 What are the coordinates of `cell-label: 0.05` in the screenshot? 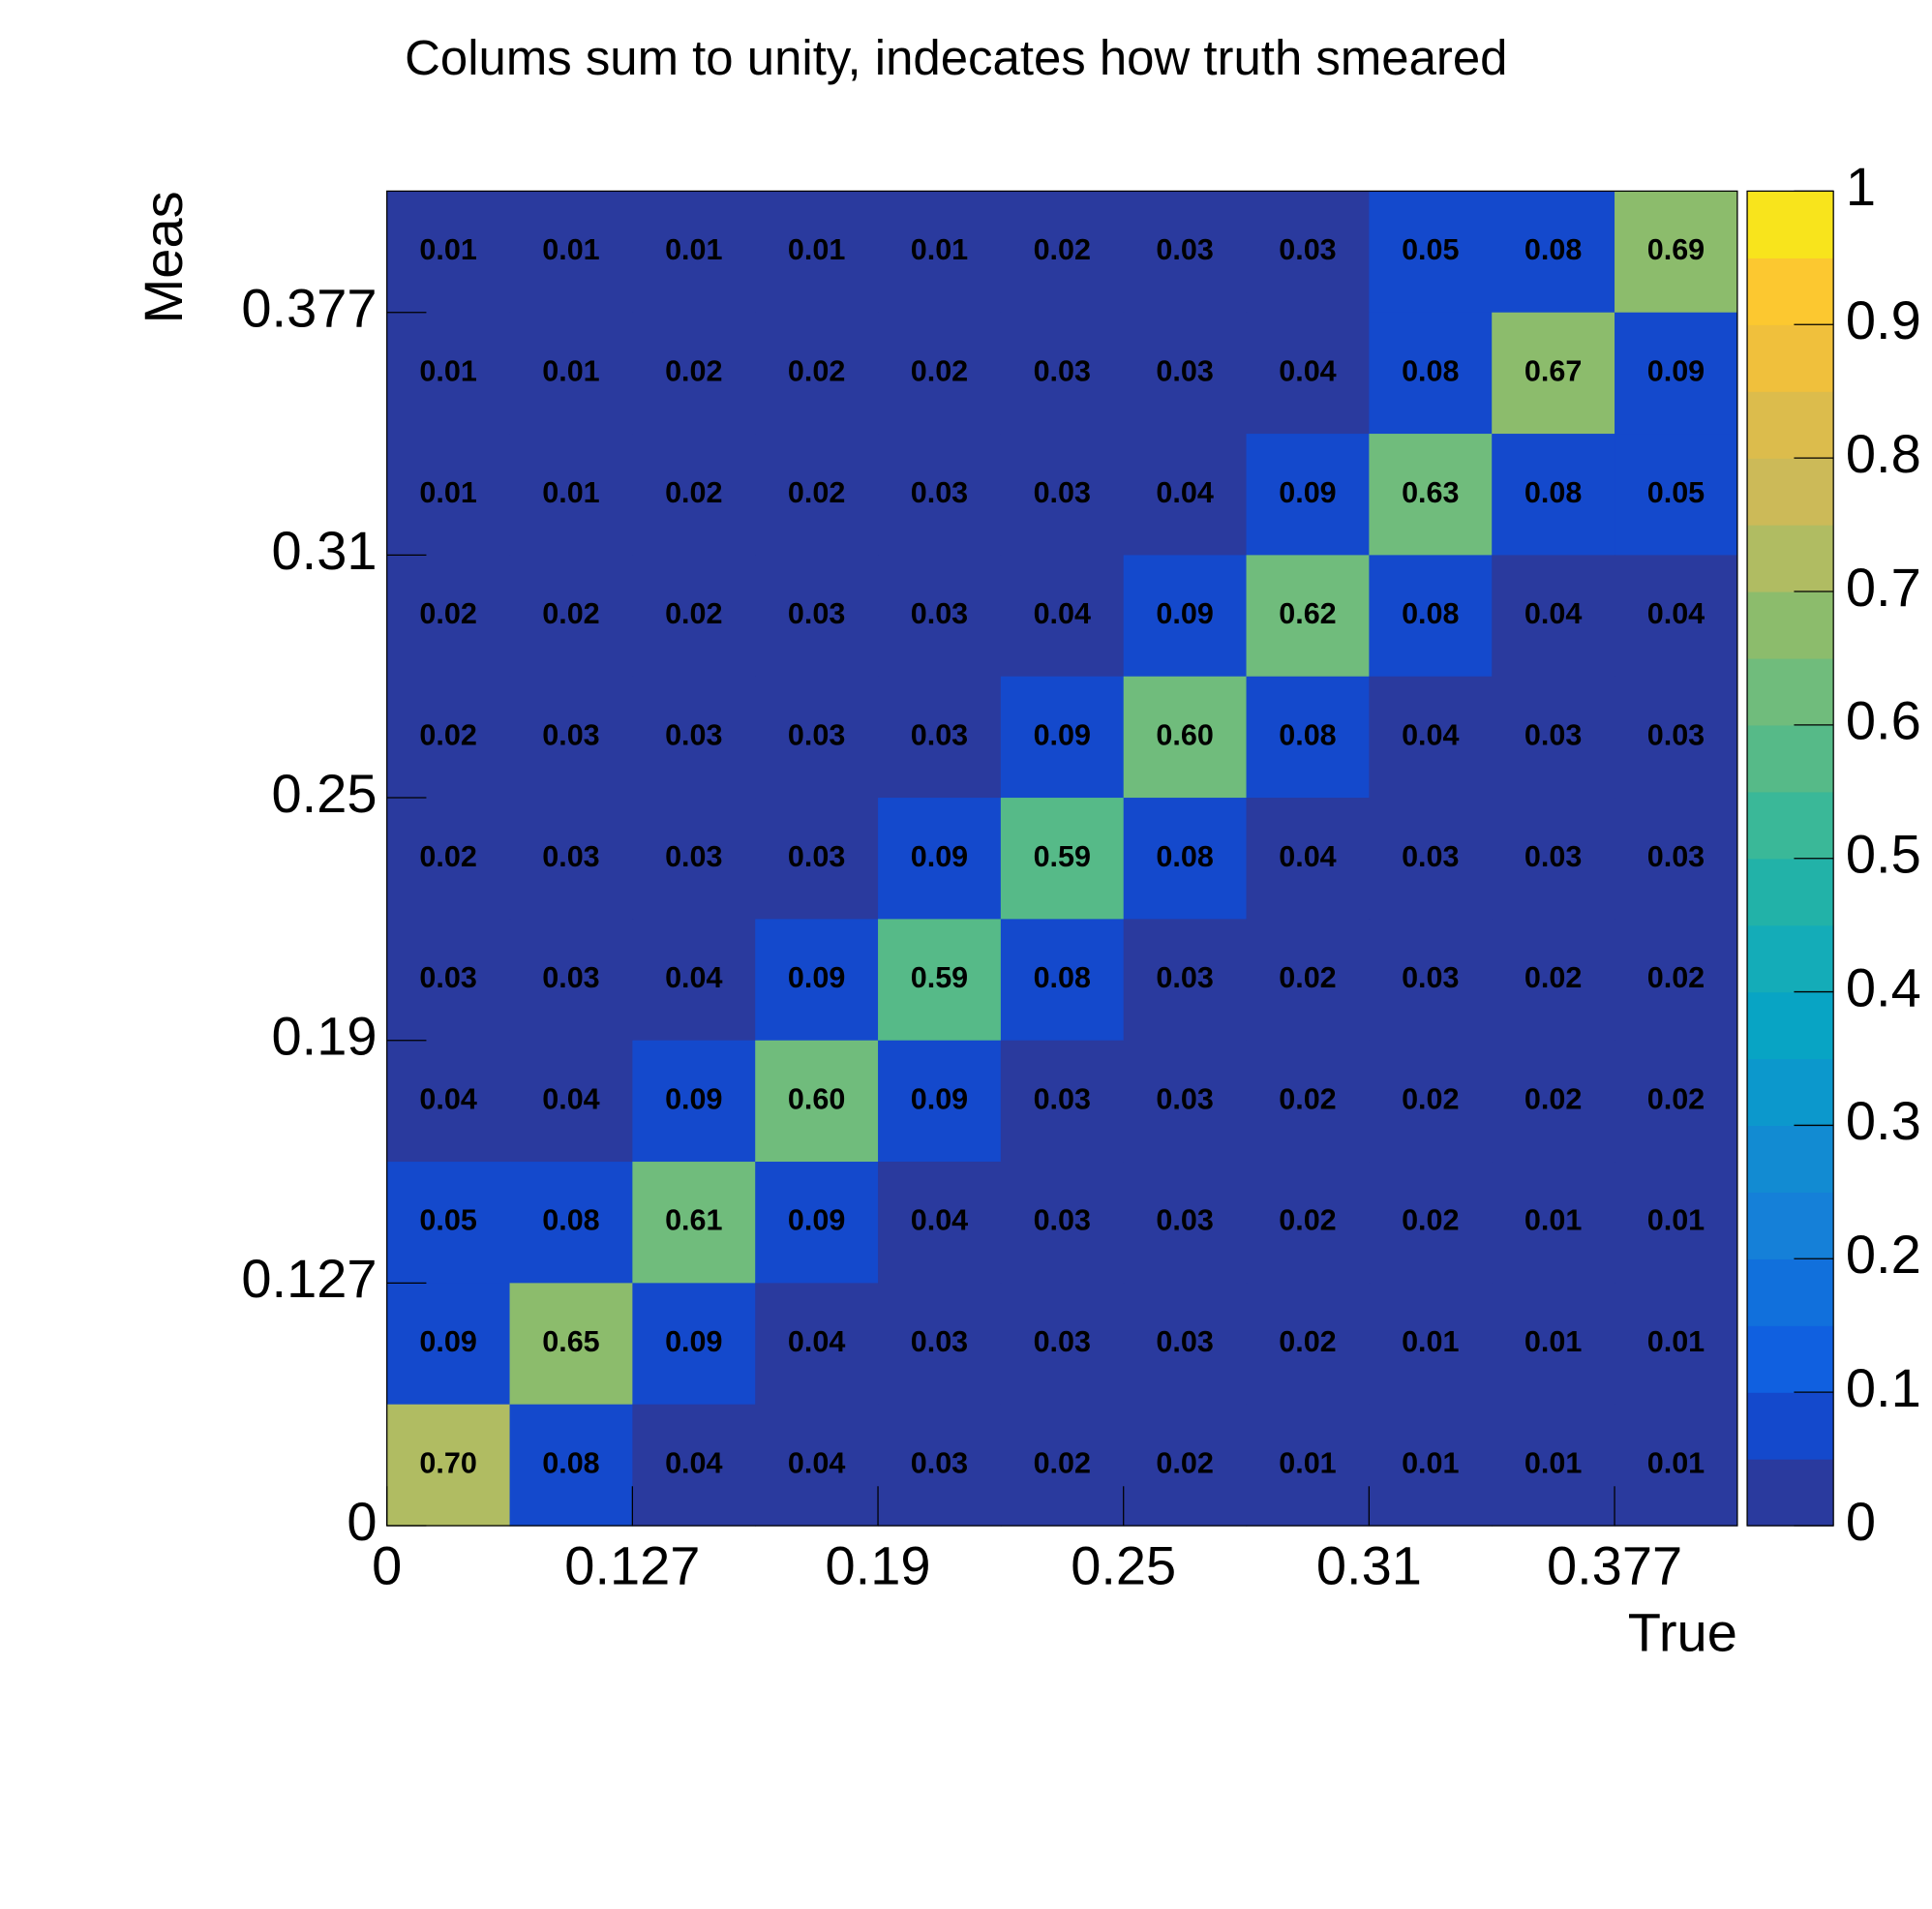 It's located at (447, 1220).